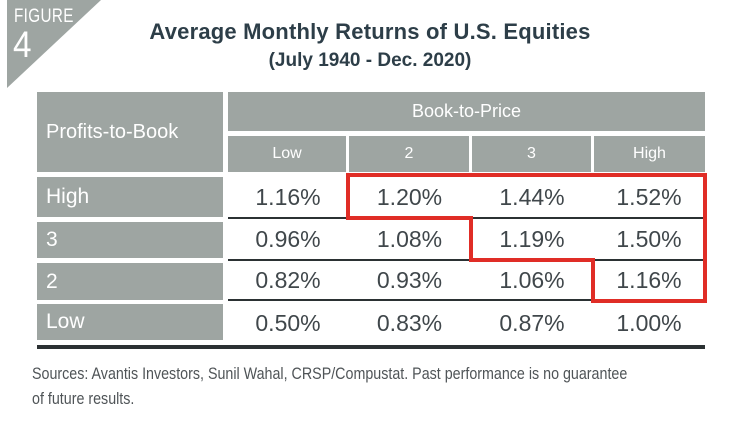 Image resolution: width=740 pixels, height=427 pixels. I want to click on page-title: Average Monthly Returns of U.S. Equities, so click(370, 31).